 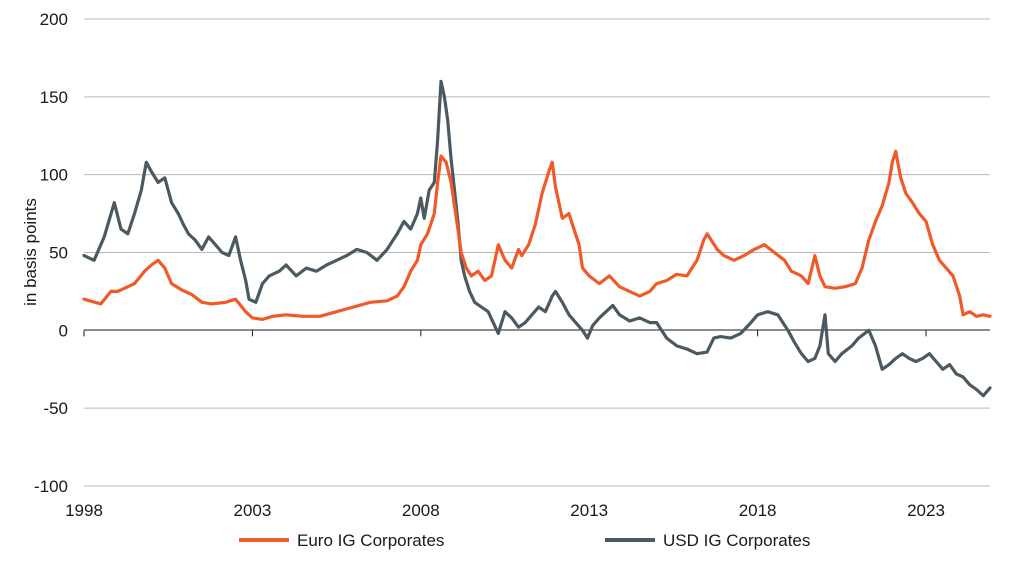 What do you see at coordinates (55, 408) in the screenshot?
I see `y-tick-label: -50` at bounding box center [55, 408].